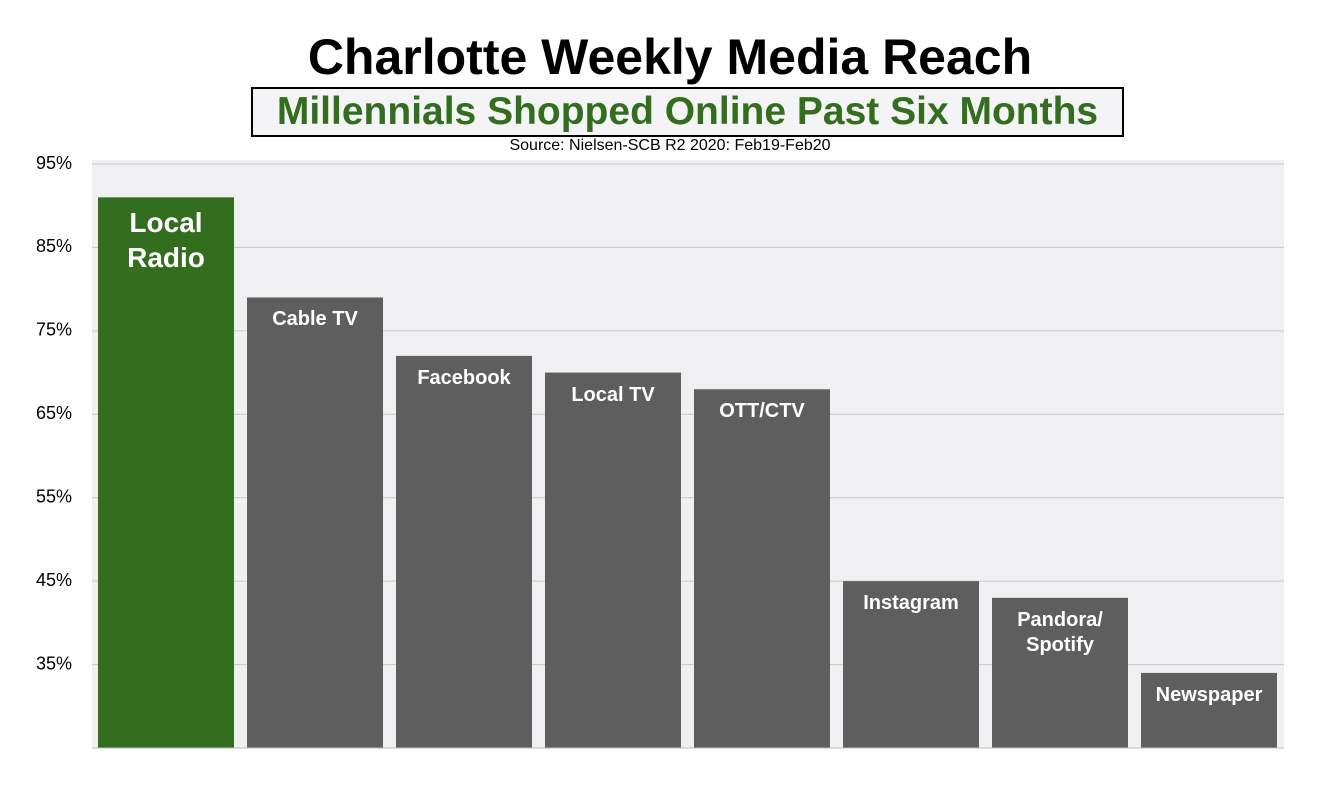 This screenshot has height=788, width=1340. What do you see at coordinates (762, 411) in the screenshot?
I see `bar-label: OTT/CTV` at bounding box center [762, 411].